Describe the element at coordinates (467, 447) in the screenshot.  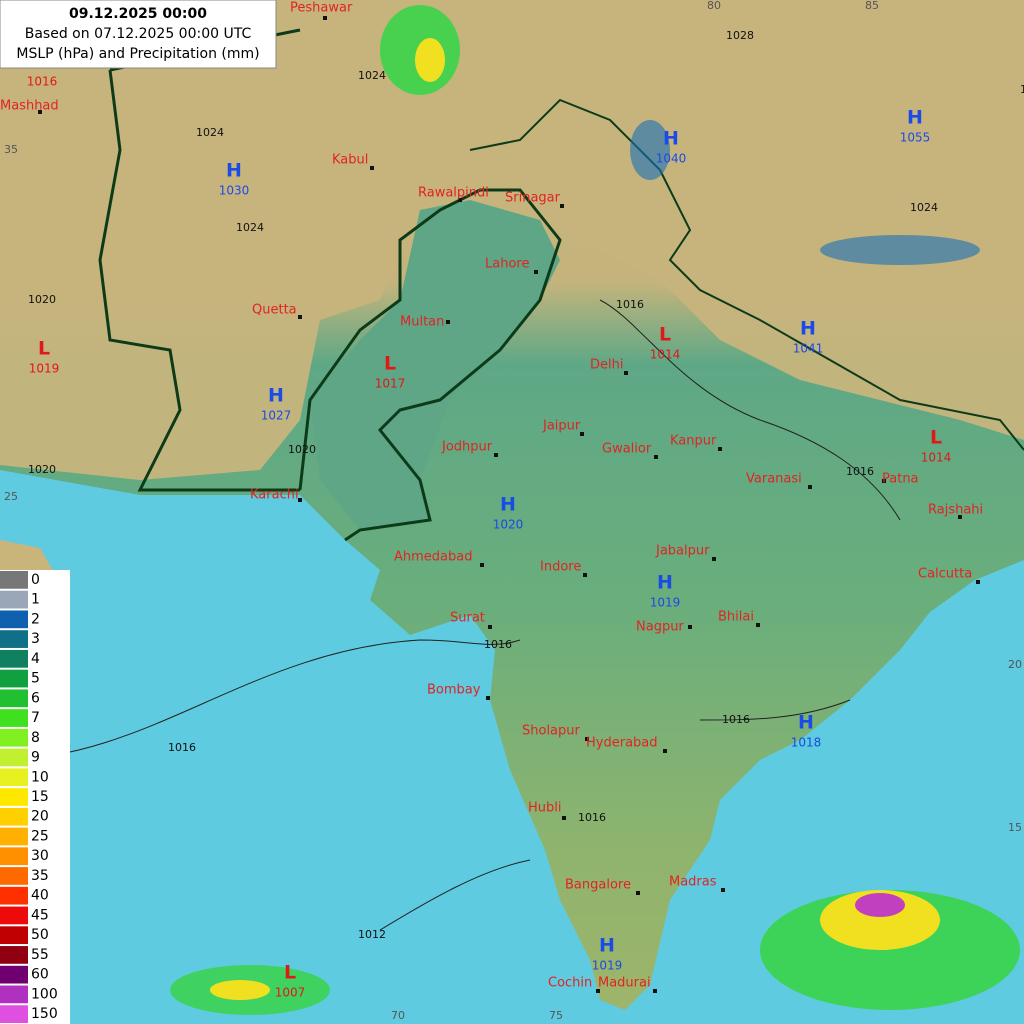
I see `city-label: Jodhpur` at that location.